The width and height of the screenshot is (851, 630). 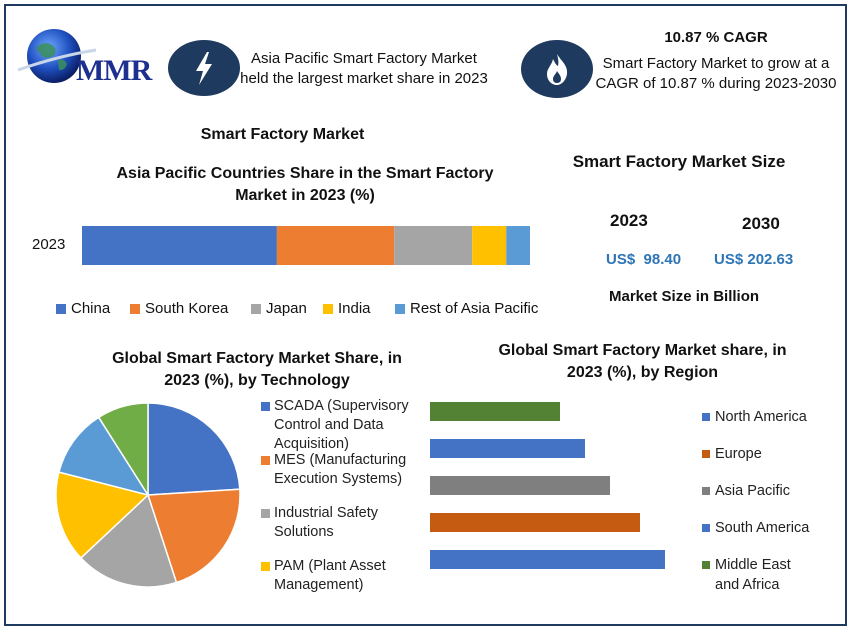 I want to click on region-legend-asia-pacific: Asia Pacific, so click(x=768, y=491).